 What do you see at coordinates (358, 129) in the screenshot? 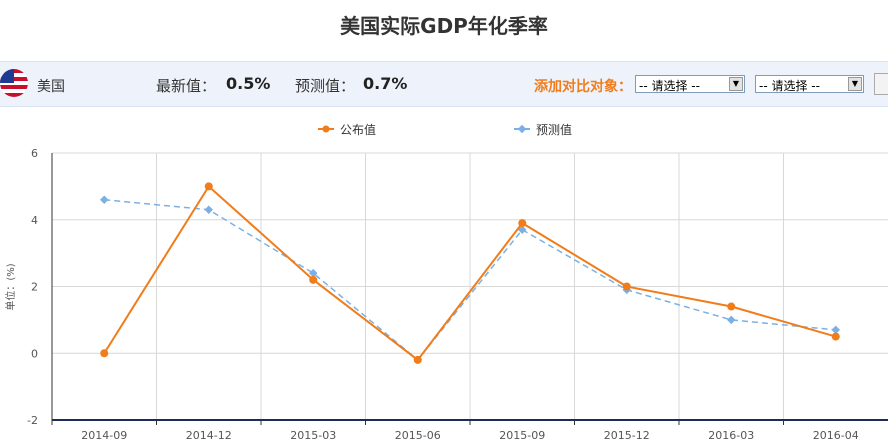
I see `legend-label-series-0: 公布值` at bounding box center [358, 129].